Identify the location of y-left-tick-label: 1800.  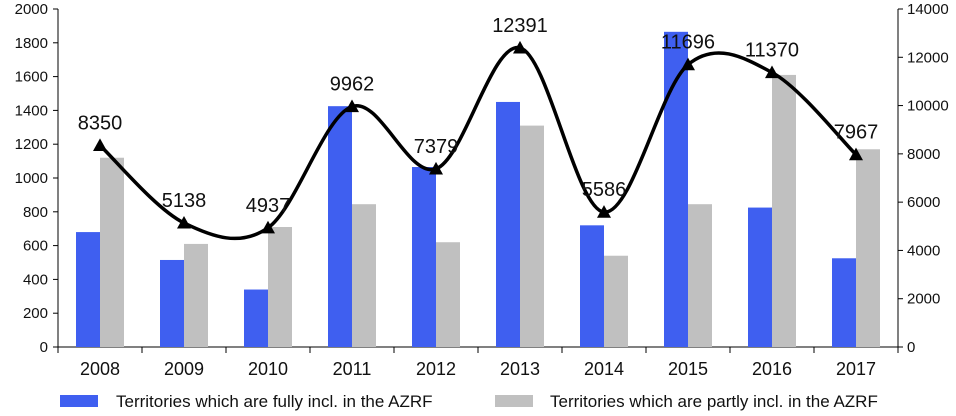
(31, 43).